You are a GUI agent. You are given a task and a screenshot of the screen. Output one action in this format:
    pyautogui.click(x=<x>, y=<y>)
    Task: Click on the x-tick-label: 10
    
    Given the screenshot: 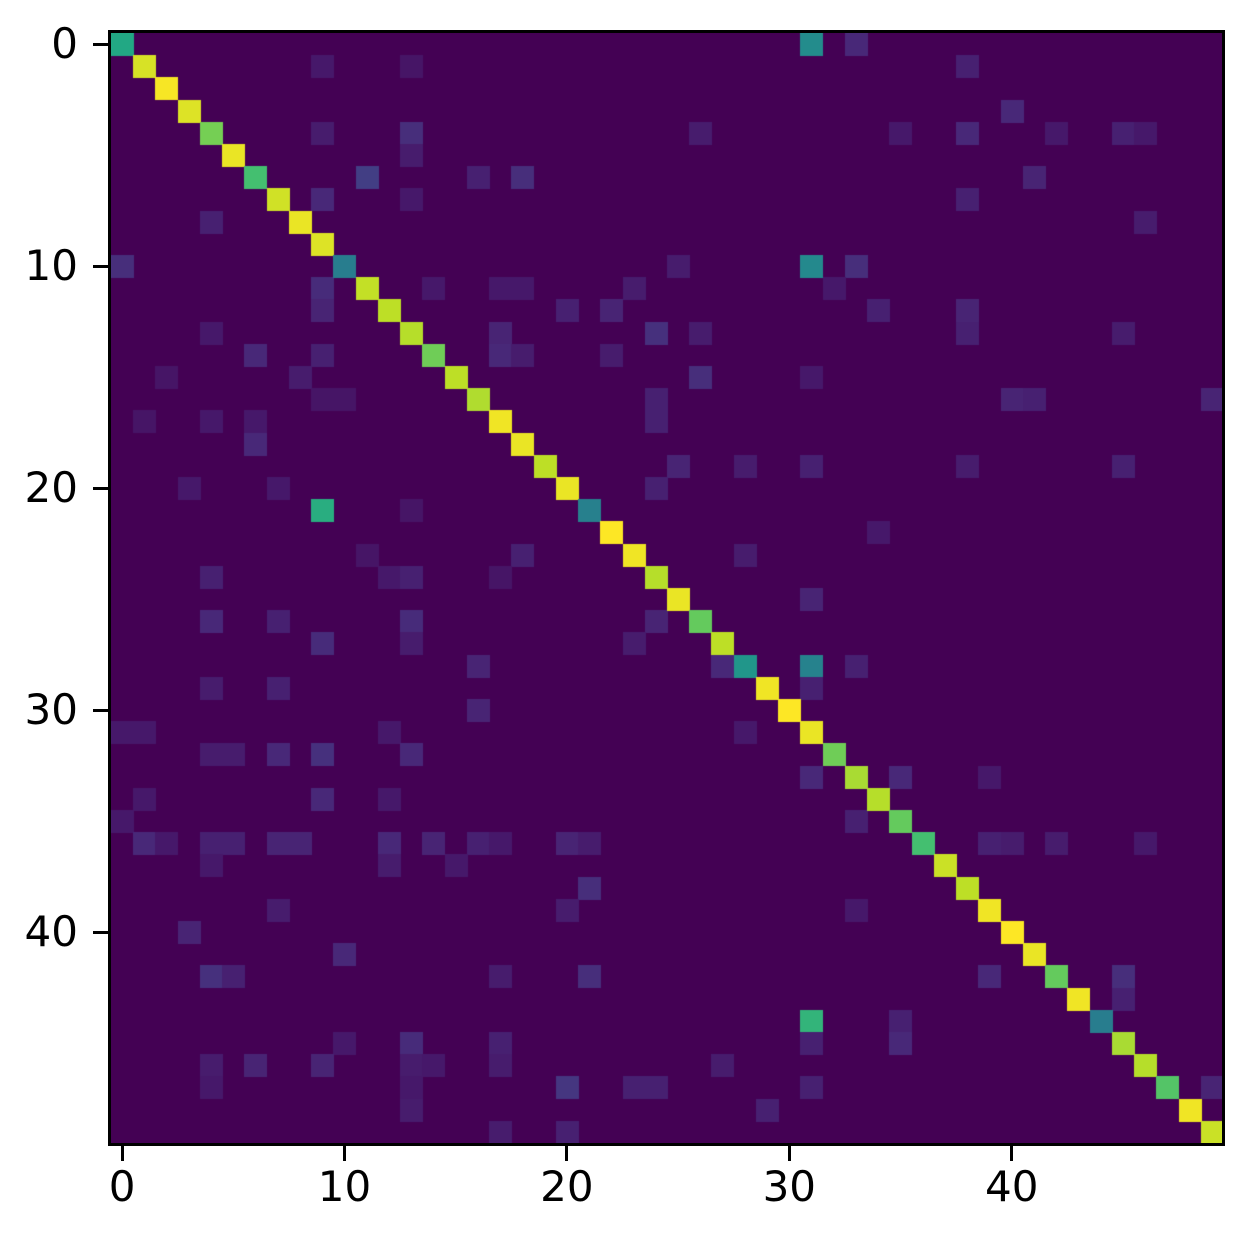 What is the action you would take?
    pyautogui.click(x=344, y=1186)
    